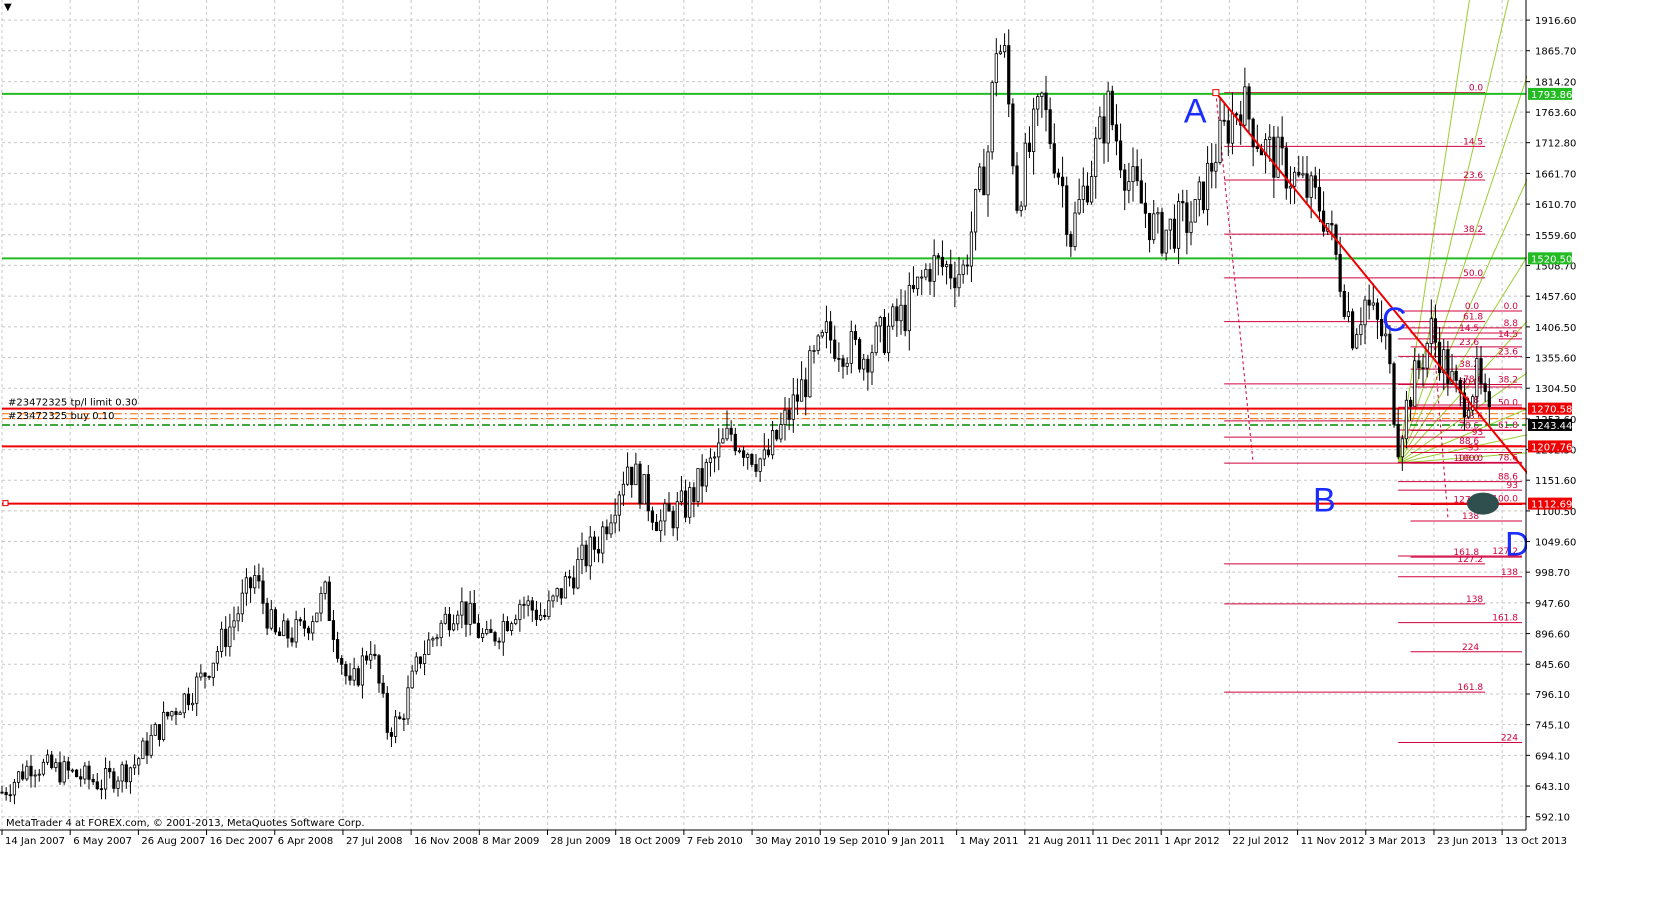  I want to click on price-tag-label: 1207.76, so click(1551, 447).